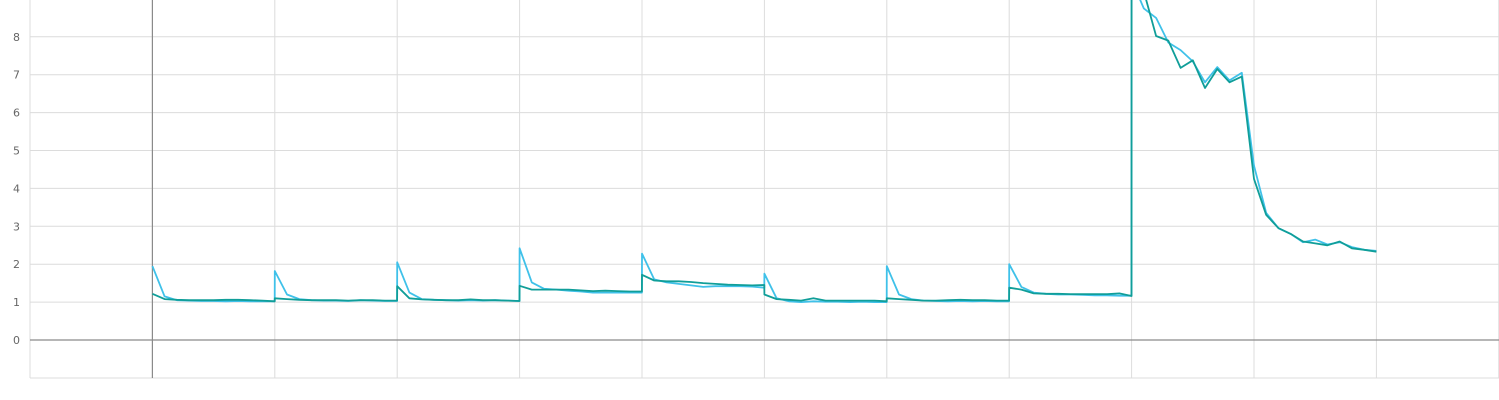 The width and height of the screenshot is (1499, 400). I want to click on y-tick-label: 8, so click(16, 37).